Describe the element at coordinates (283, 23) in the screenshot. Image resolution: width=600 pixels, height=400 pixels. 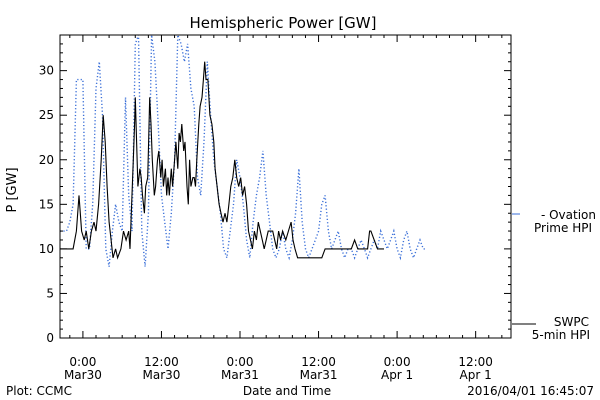
I see `chart-title: Hemispheric Power [GW]` at that location.